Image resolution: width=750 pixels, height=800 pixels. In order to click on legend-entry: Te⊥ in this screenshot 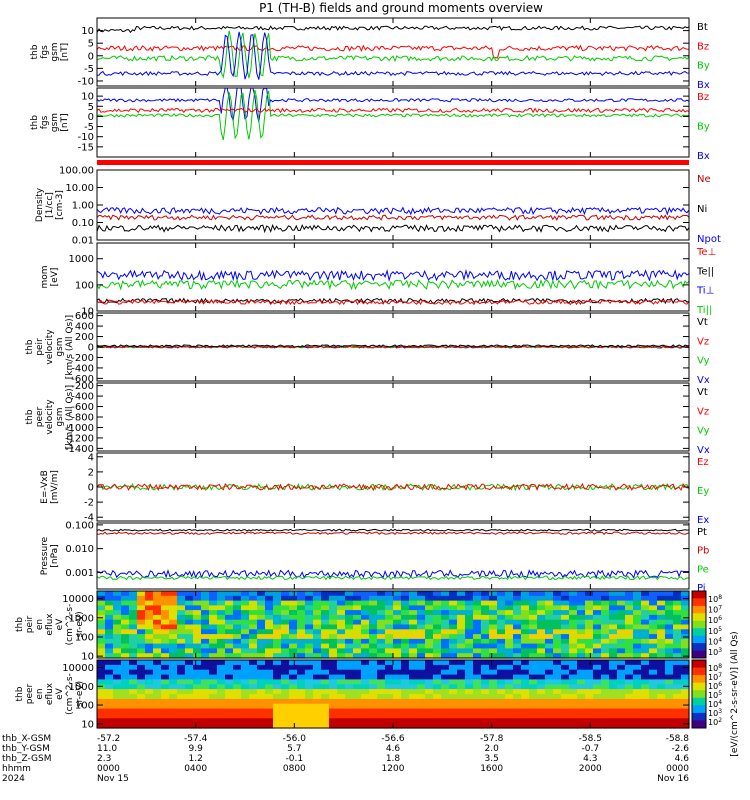, I will do `click(706, 252)`.